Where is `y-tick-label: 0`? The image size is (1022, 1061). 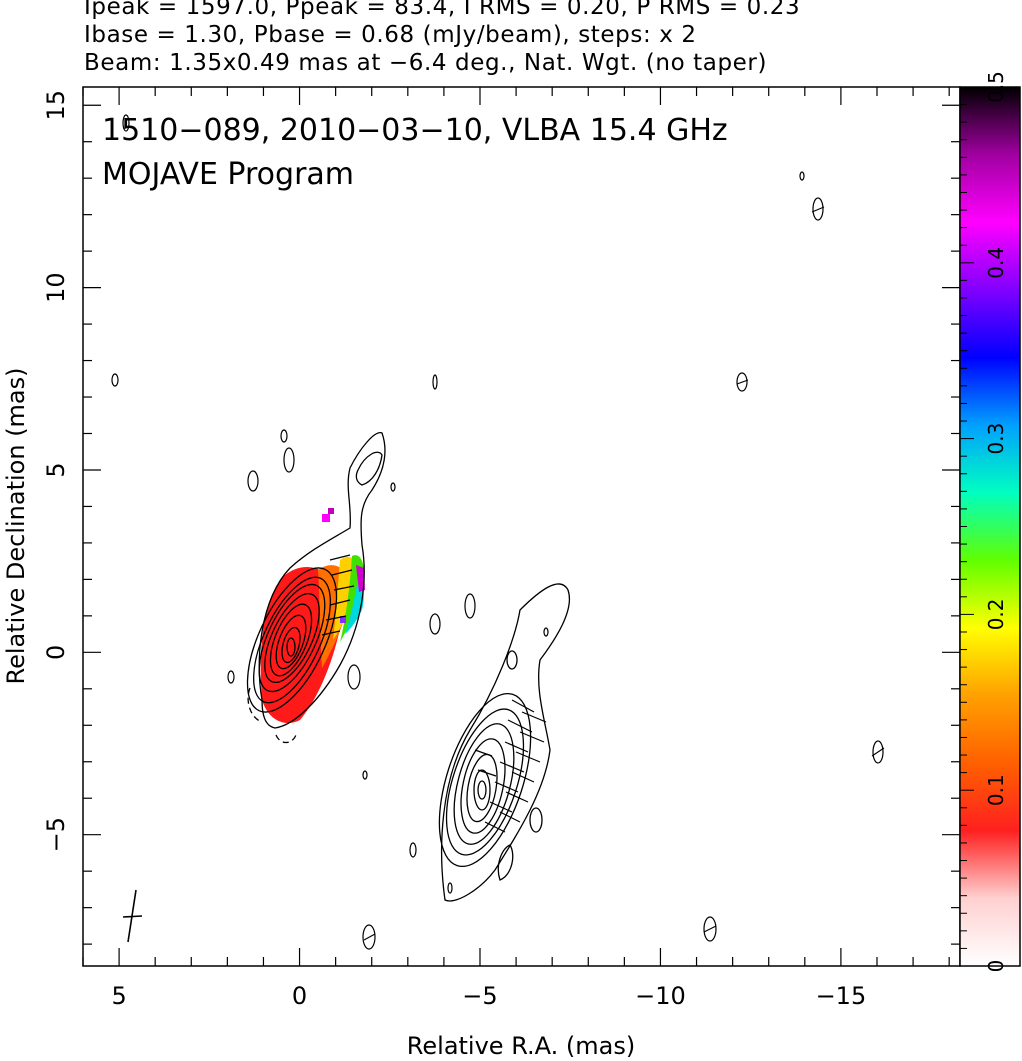
y-tick-label: 0 is located at coordinates (56, 652).